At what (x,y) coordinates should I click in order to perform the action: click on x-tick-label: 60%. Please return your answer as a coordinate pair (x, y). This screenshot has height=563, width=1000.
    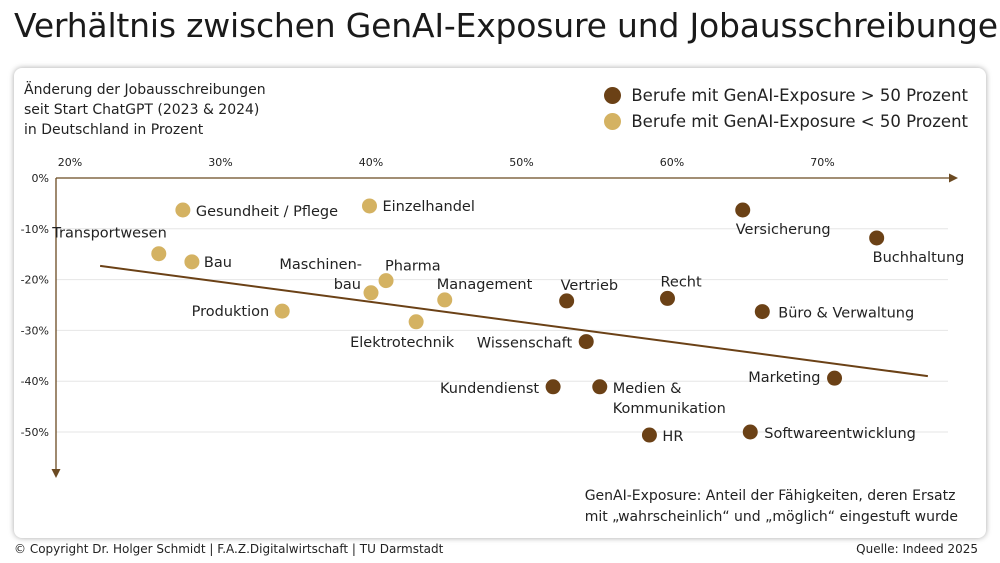
    Looking at the image, I should click on (672, 162).